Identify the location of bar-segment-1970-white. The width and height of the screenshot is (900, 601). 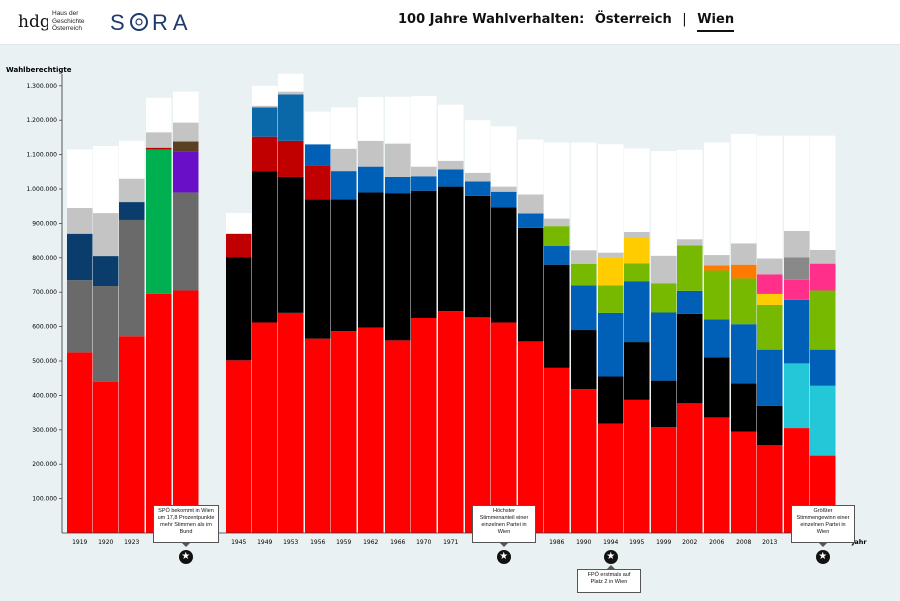
(424, 131).